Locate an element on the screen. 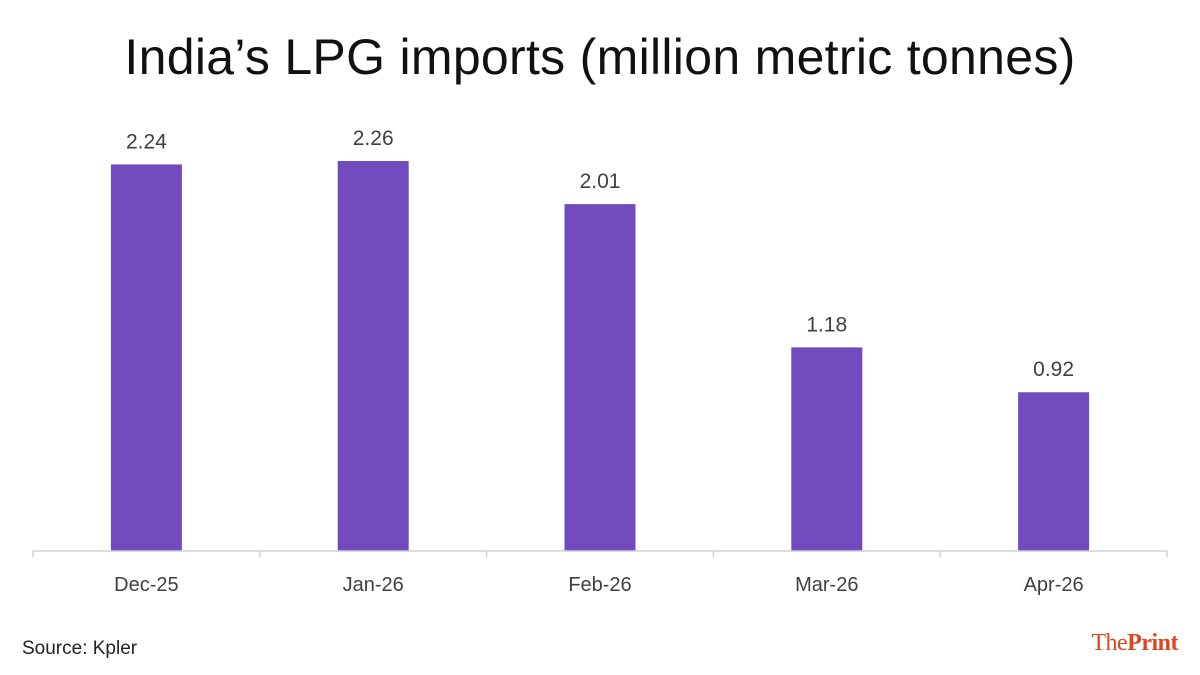 This screenshot has height=675, width=1200. data-label-apr-26: 0.92 is located at coordinates (1053, 369).